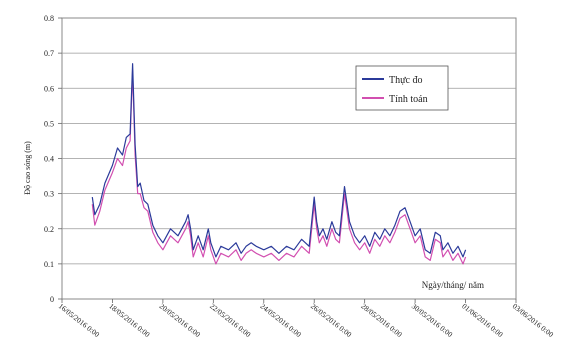 Image resolution: width=578 pixels, height=362 pixels. Describe the element at coordinates (52, 299) in the screenshot. I see `y-tick-label: 0` at that location.